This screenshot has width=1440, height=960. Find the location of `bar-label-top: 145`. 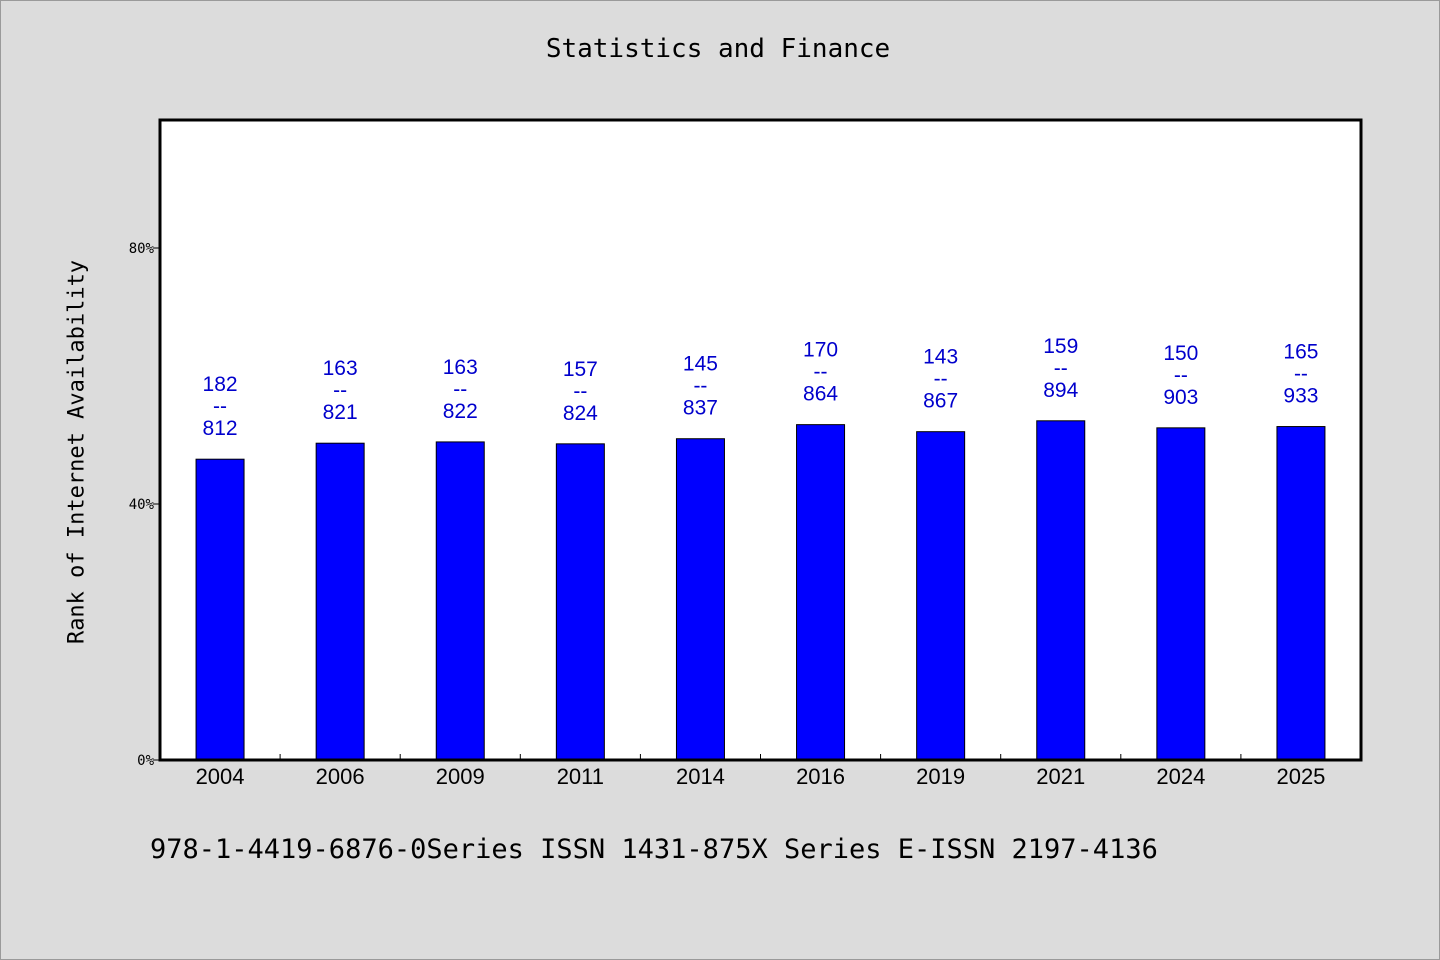

bar-label-top: 145 is located at coordinates (700, 364).